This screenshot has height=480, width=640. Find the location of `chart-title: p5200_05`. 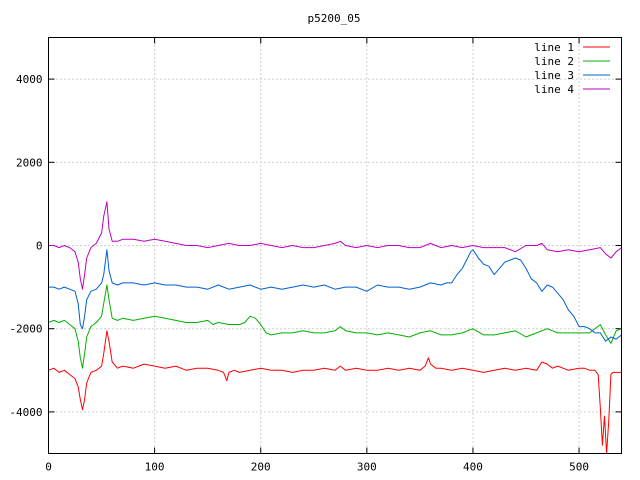

chart-title: p5200_05 is located at coordinates (334, 18).